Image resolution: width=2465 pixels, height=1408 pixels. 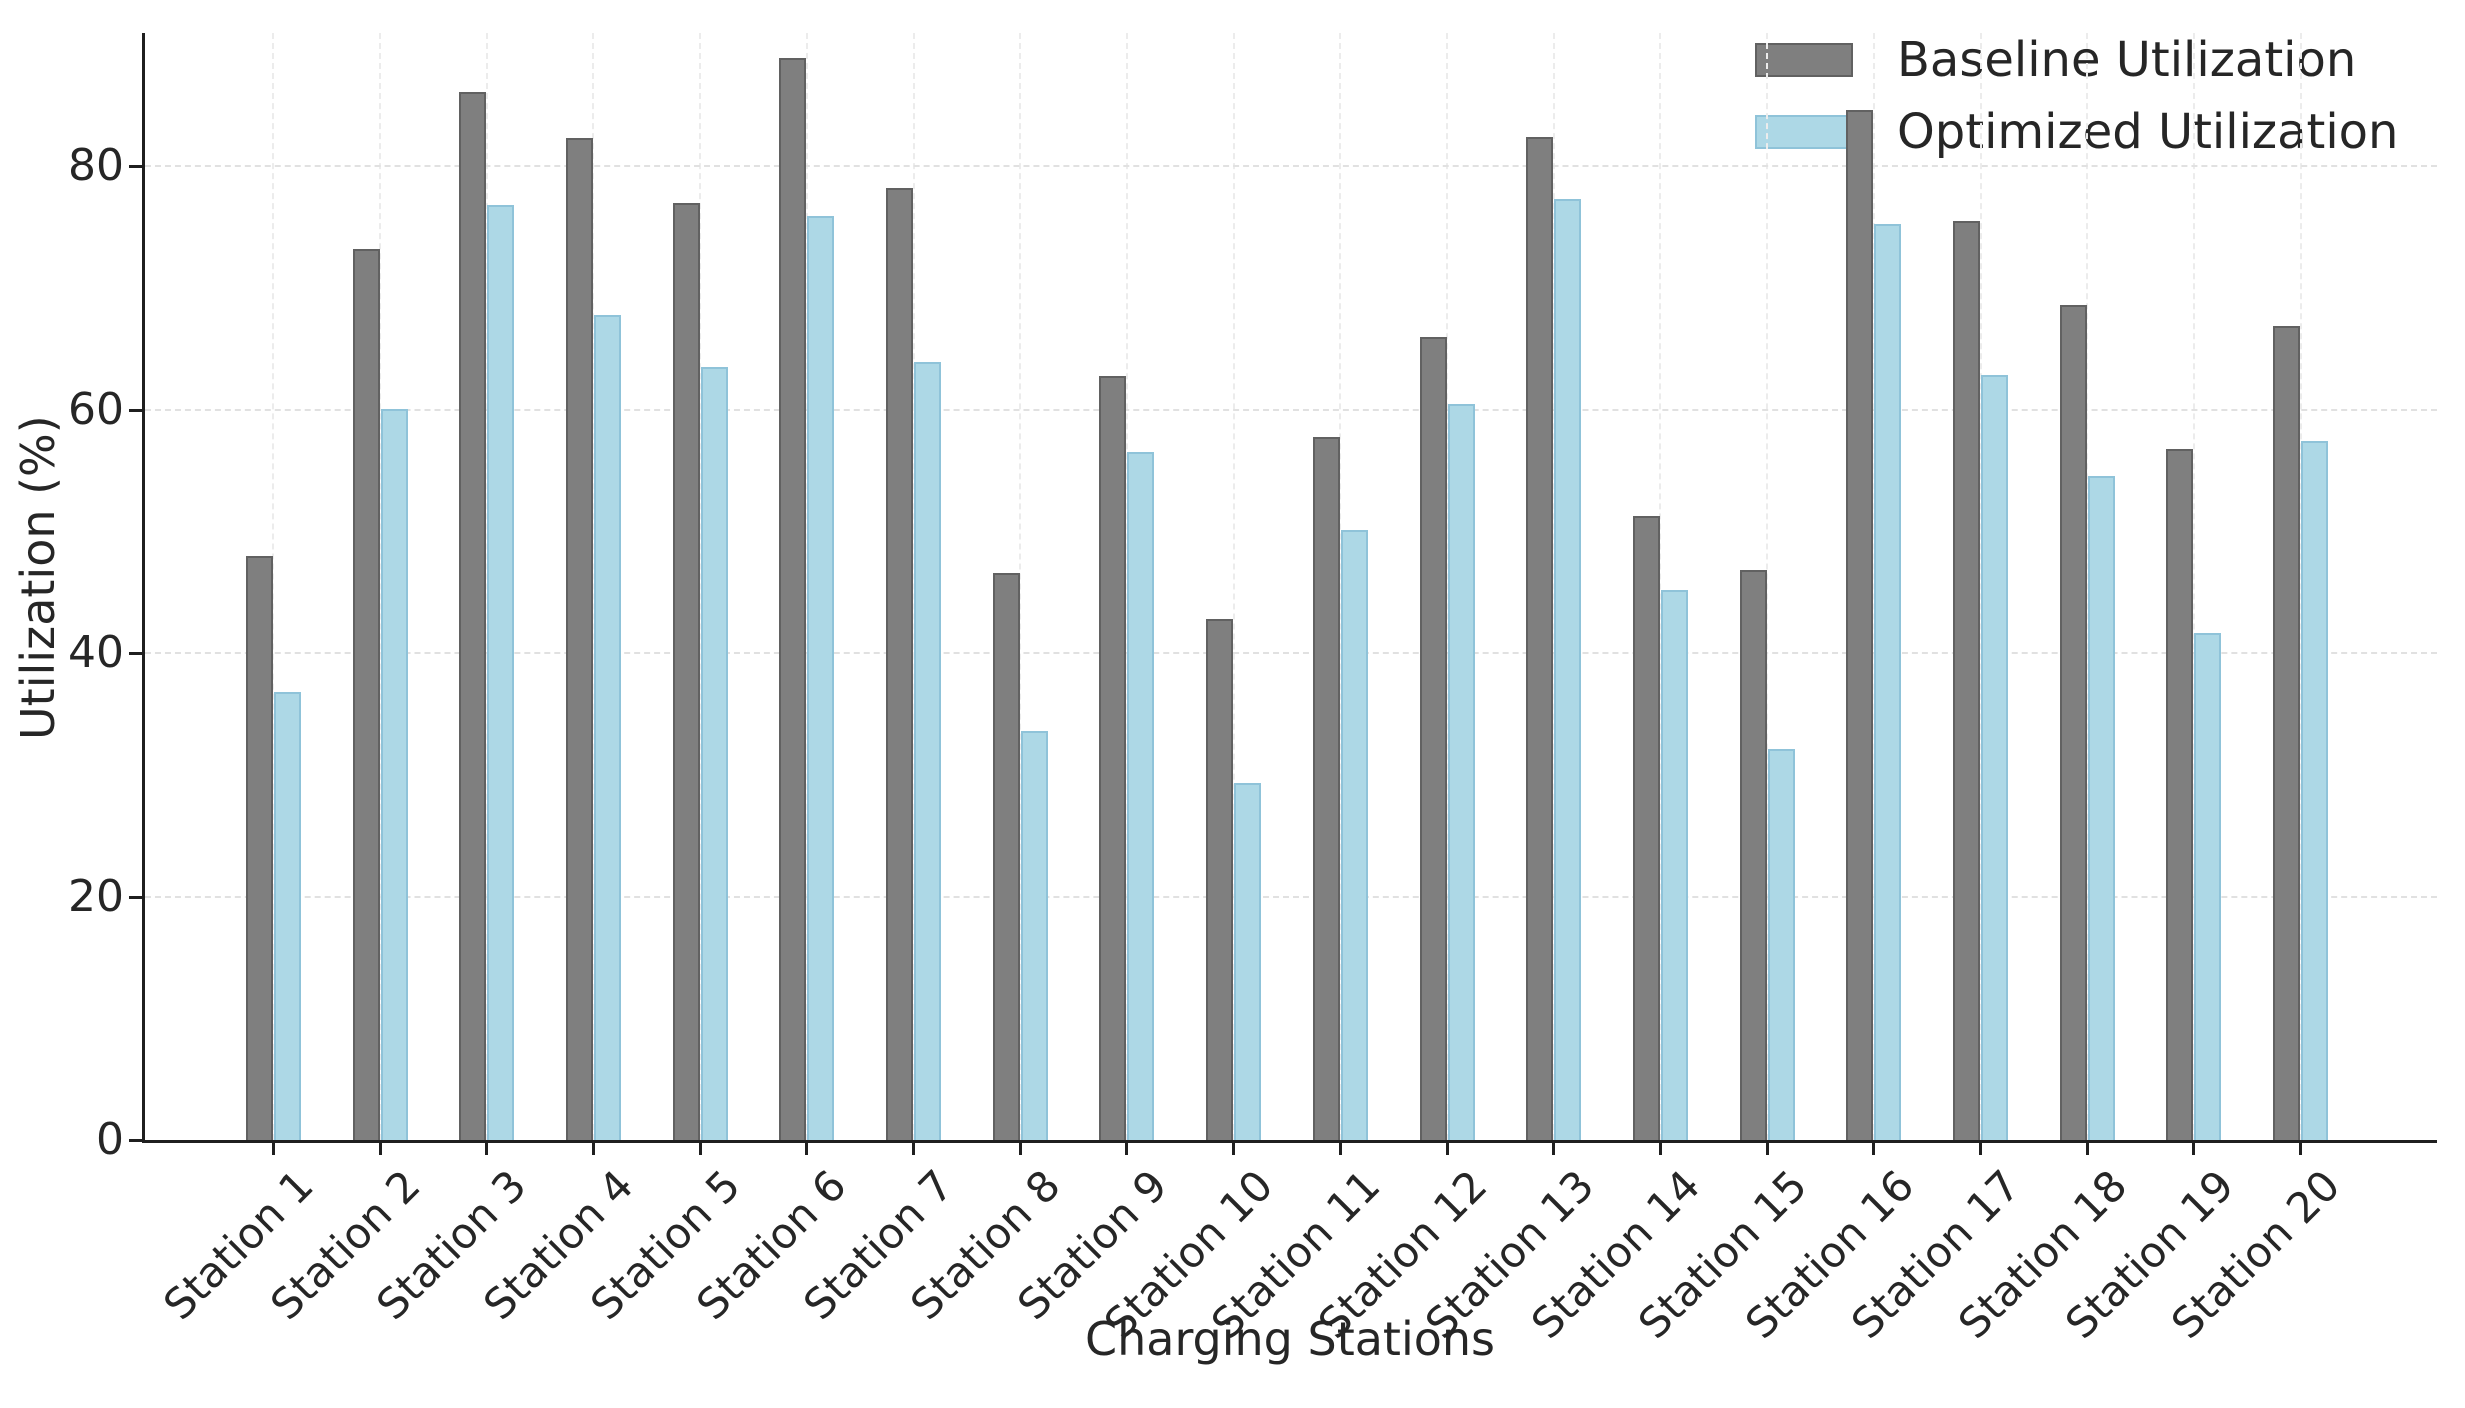 I want to click on optimized-swatch-icon, so click(x=1804, y=132).